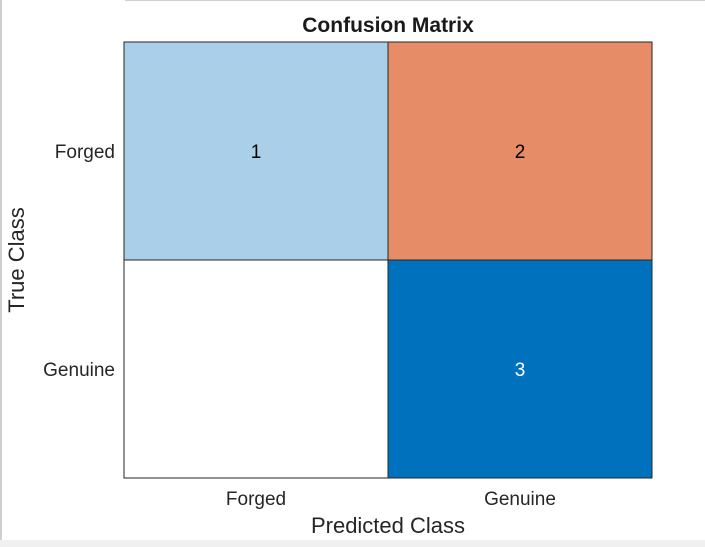 This screenshot has height=547, width=705. What do you see at coordinates (352, 543) in the screenshot?
I see `window-bottom-strip` at bounding box center [352, 543].